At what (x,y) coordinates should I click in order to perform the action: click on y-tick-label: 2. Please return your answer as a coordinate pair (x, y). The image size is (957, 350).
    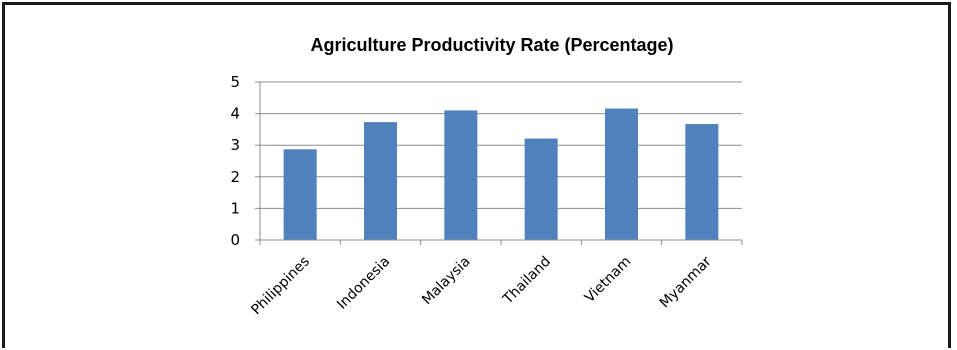
    Looking at the image, I should click on (235, 177).